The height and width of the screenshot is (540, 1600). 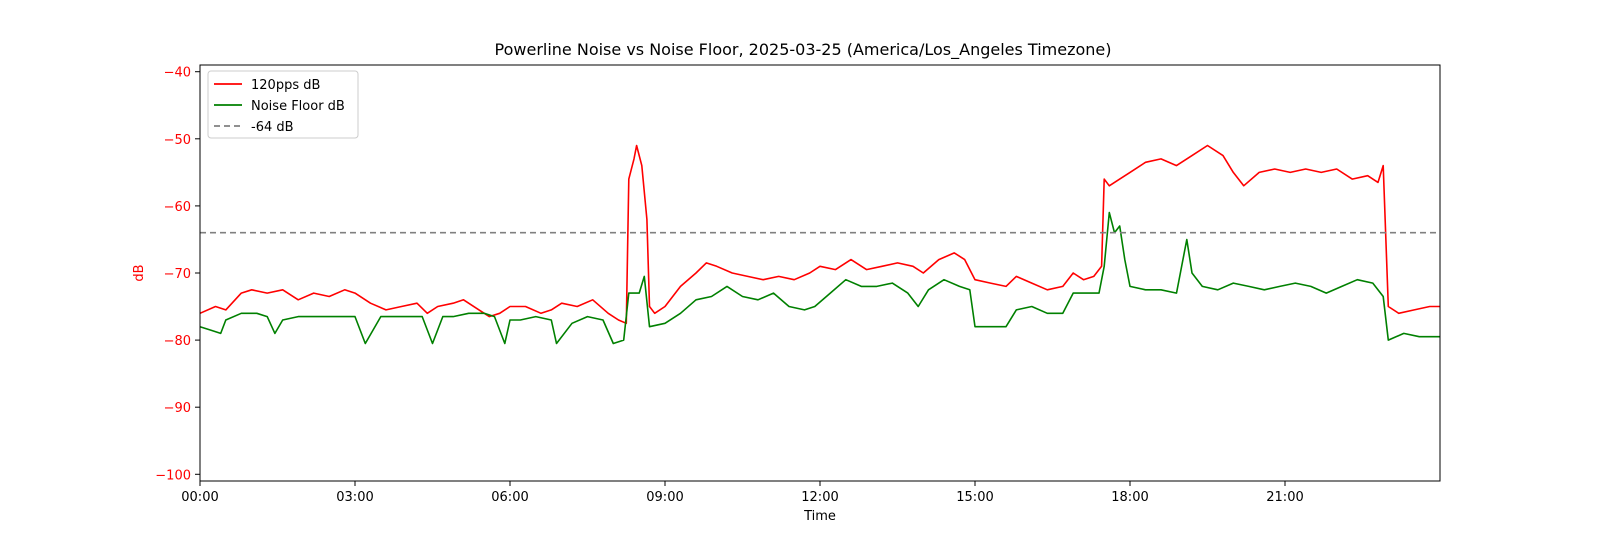 What do you see at coordinates (177, 140) in the screenshot?
I see `y-tick-label: −50` at bounding box center [177, 140].